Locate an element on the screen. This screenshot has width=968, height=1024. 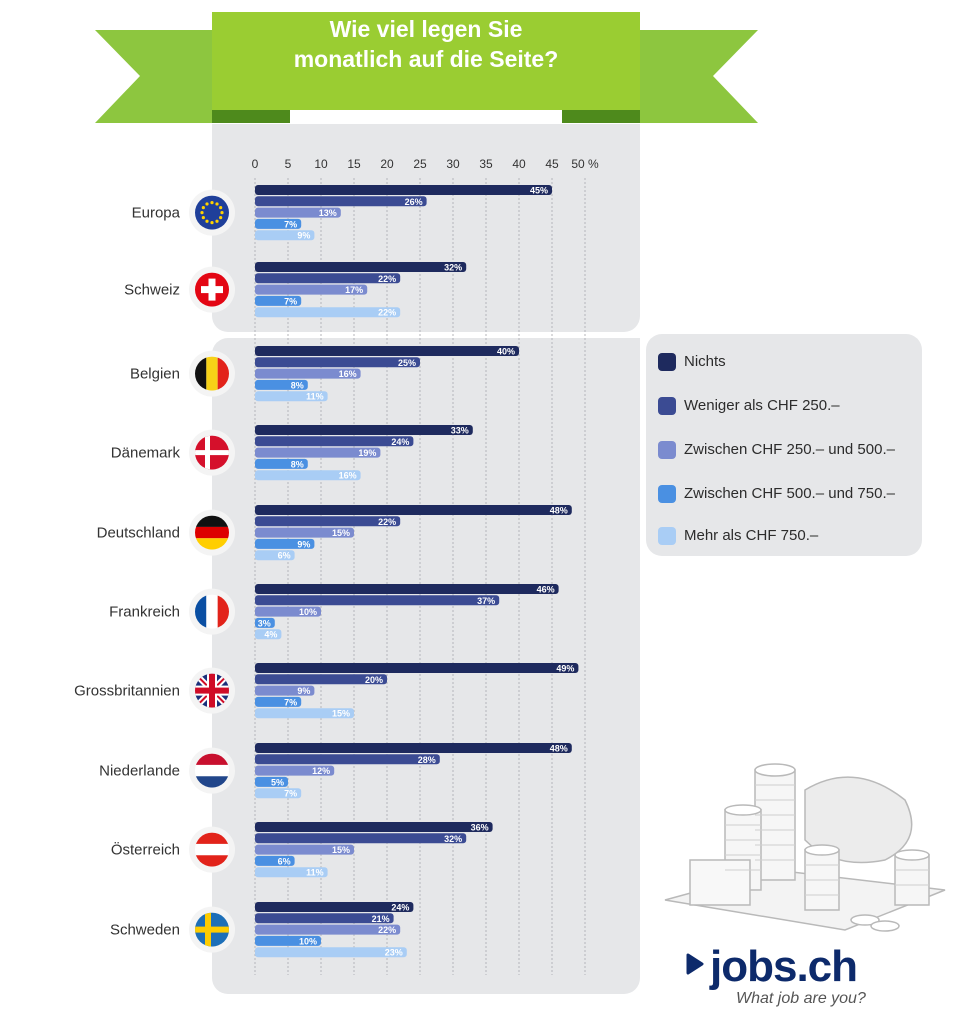
data-label: 25% is located at coordinates (407, 363).